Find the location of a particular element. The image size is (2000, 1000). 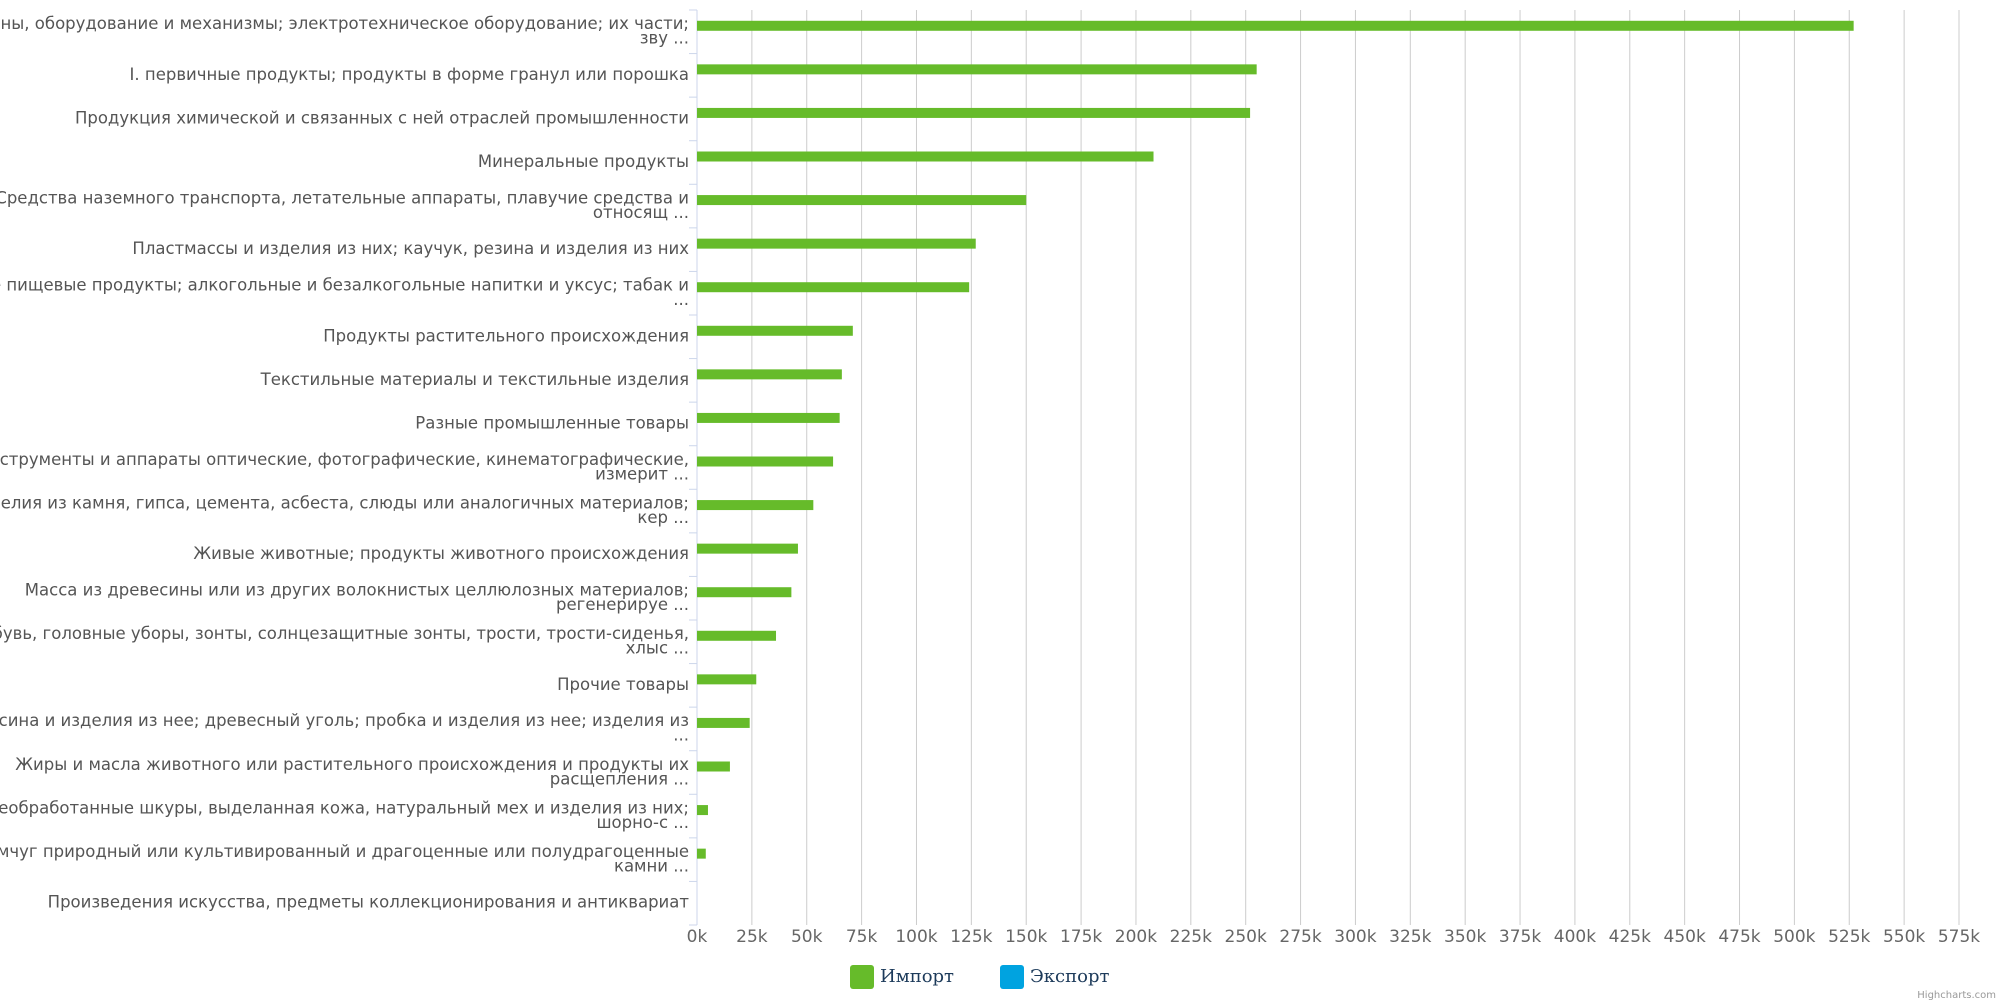

x-tick-label: 200k is located at coordinates (1136, 937).